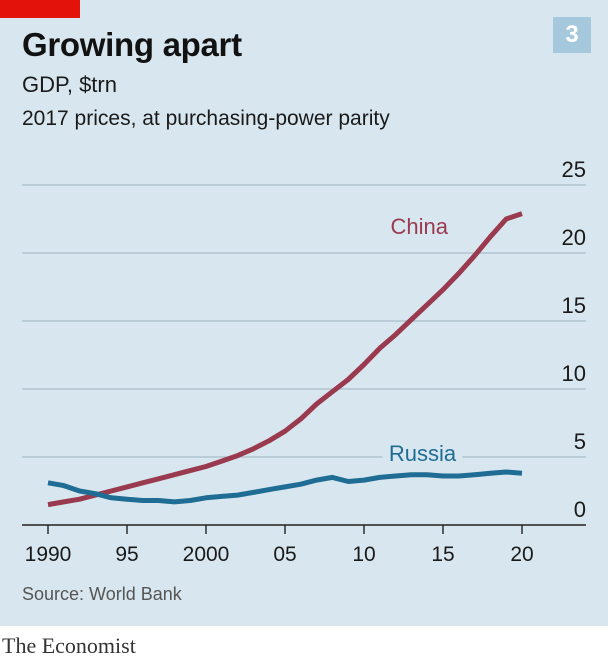 The height and width of the screenshot is (662, 608). I want to click on x-tick-label: 2000, so click(206, 554).